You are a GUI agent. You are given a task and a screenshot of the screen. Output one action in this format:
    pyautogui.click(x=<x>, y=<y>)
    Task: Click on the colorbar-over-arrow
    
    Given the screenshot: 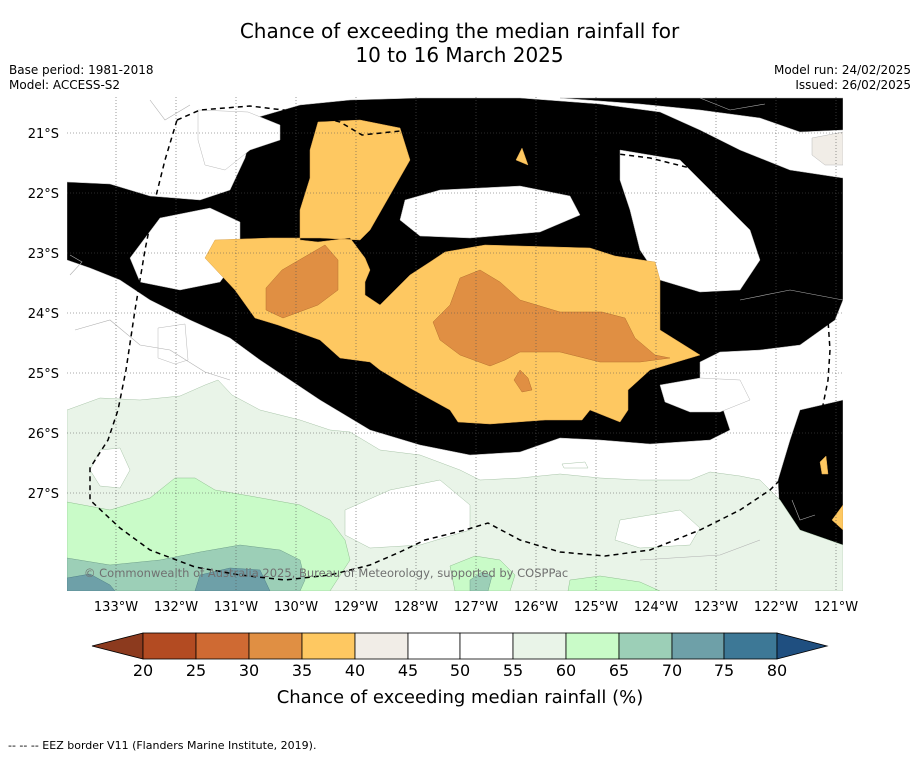 What is the action you would take?
    pyautogui.click(x=802, y=646)
    